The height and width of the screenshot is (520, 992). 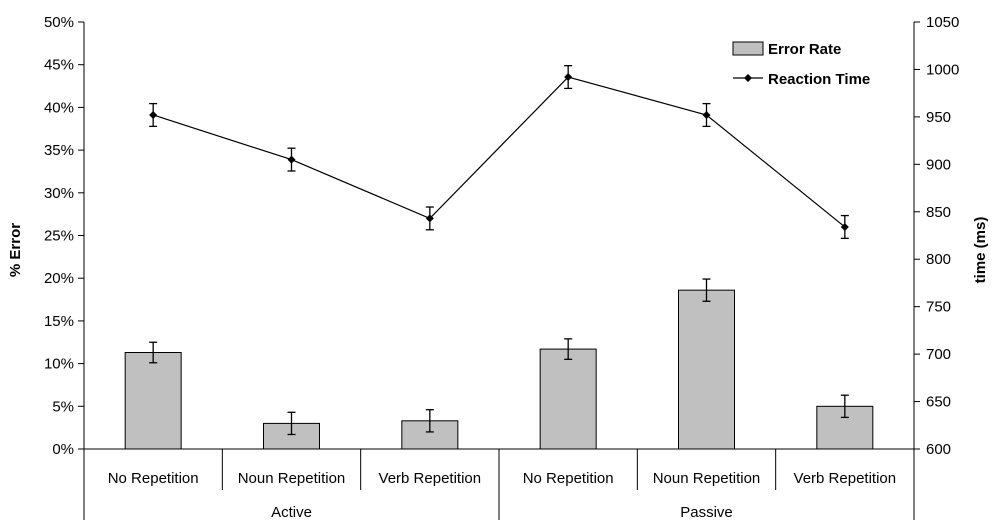 I want to click on y-left-tick-label: 15%, so click(x=59, y=321).